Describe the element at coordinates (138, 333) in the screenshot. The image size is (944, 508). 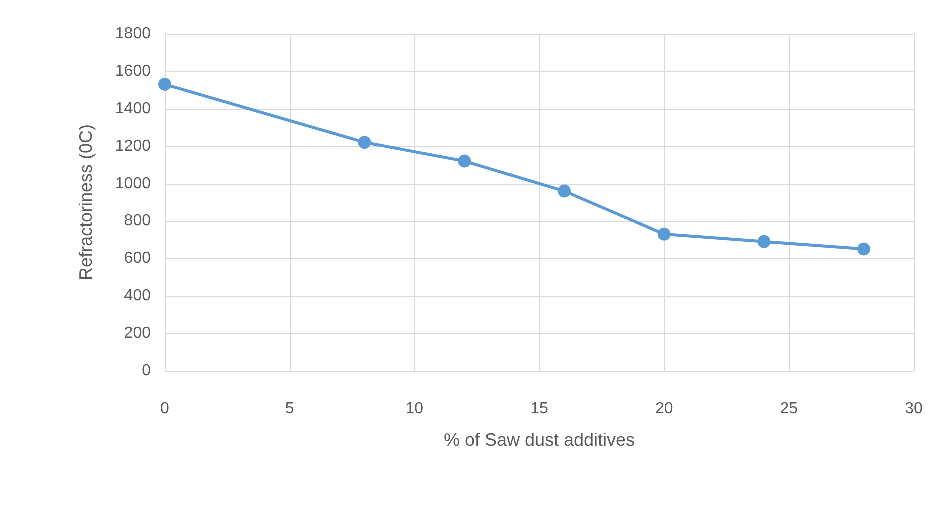
I see `y-tick-label: 200` at that location.